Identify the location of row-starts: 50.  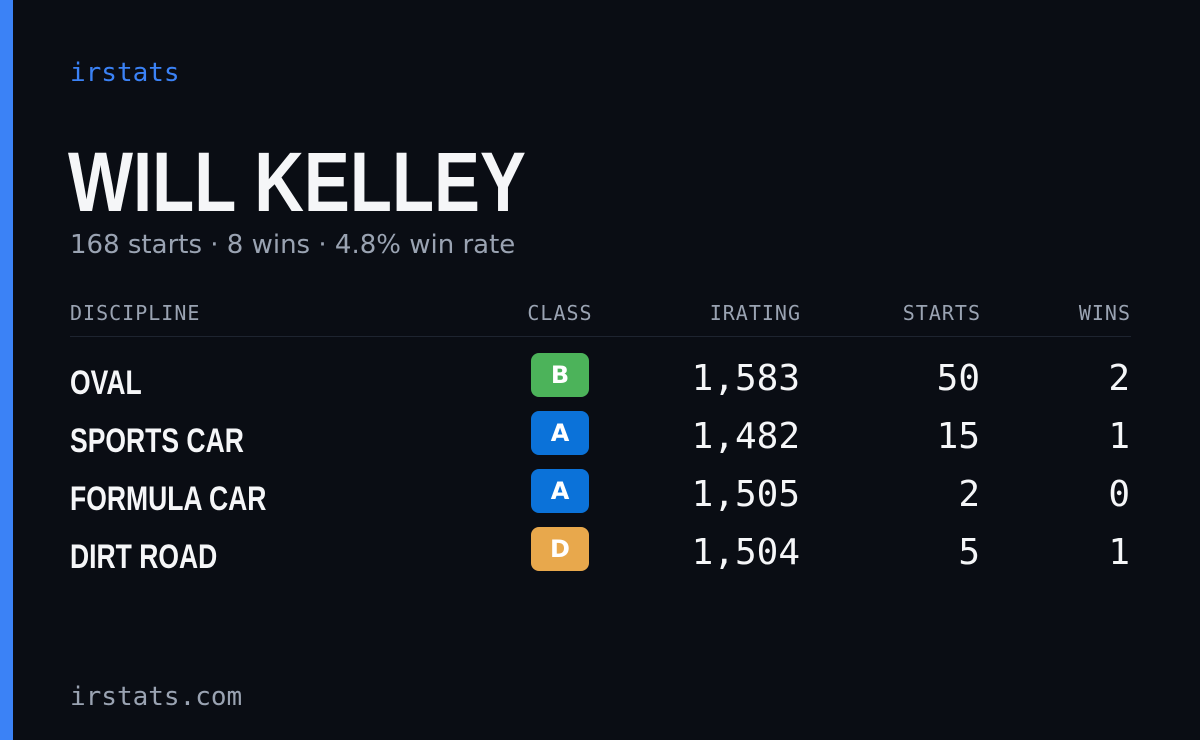
(958, 378).